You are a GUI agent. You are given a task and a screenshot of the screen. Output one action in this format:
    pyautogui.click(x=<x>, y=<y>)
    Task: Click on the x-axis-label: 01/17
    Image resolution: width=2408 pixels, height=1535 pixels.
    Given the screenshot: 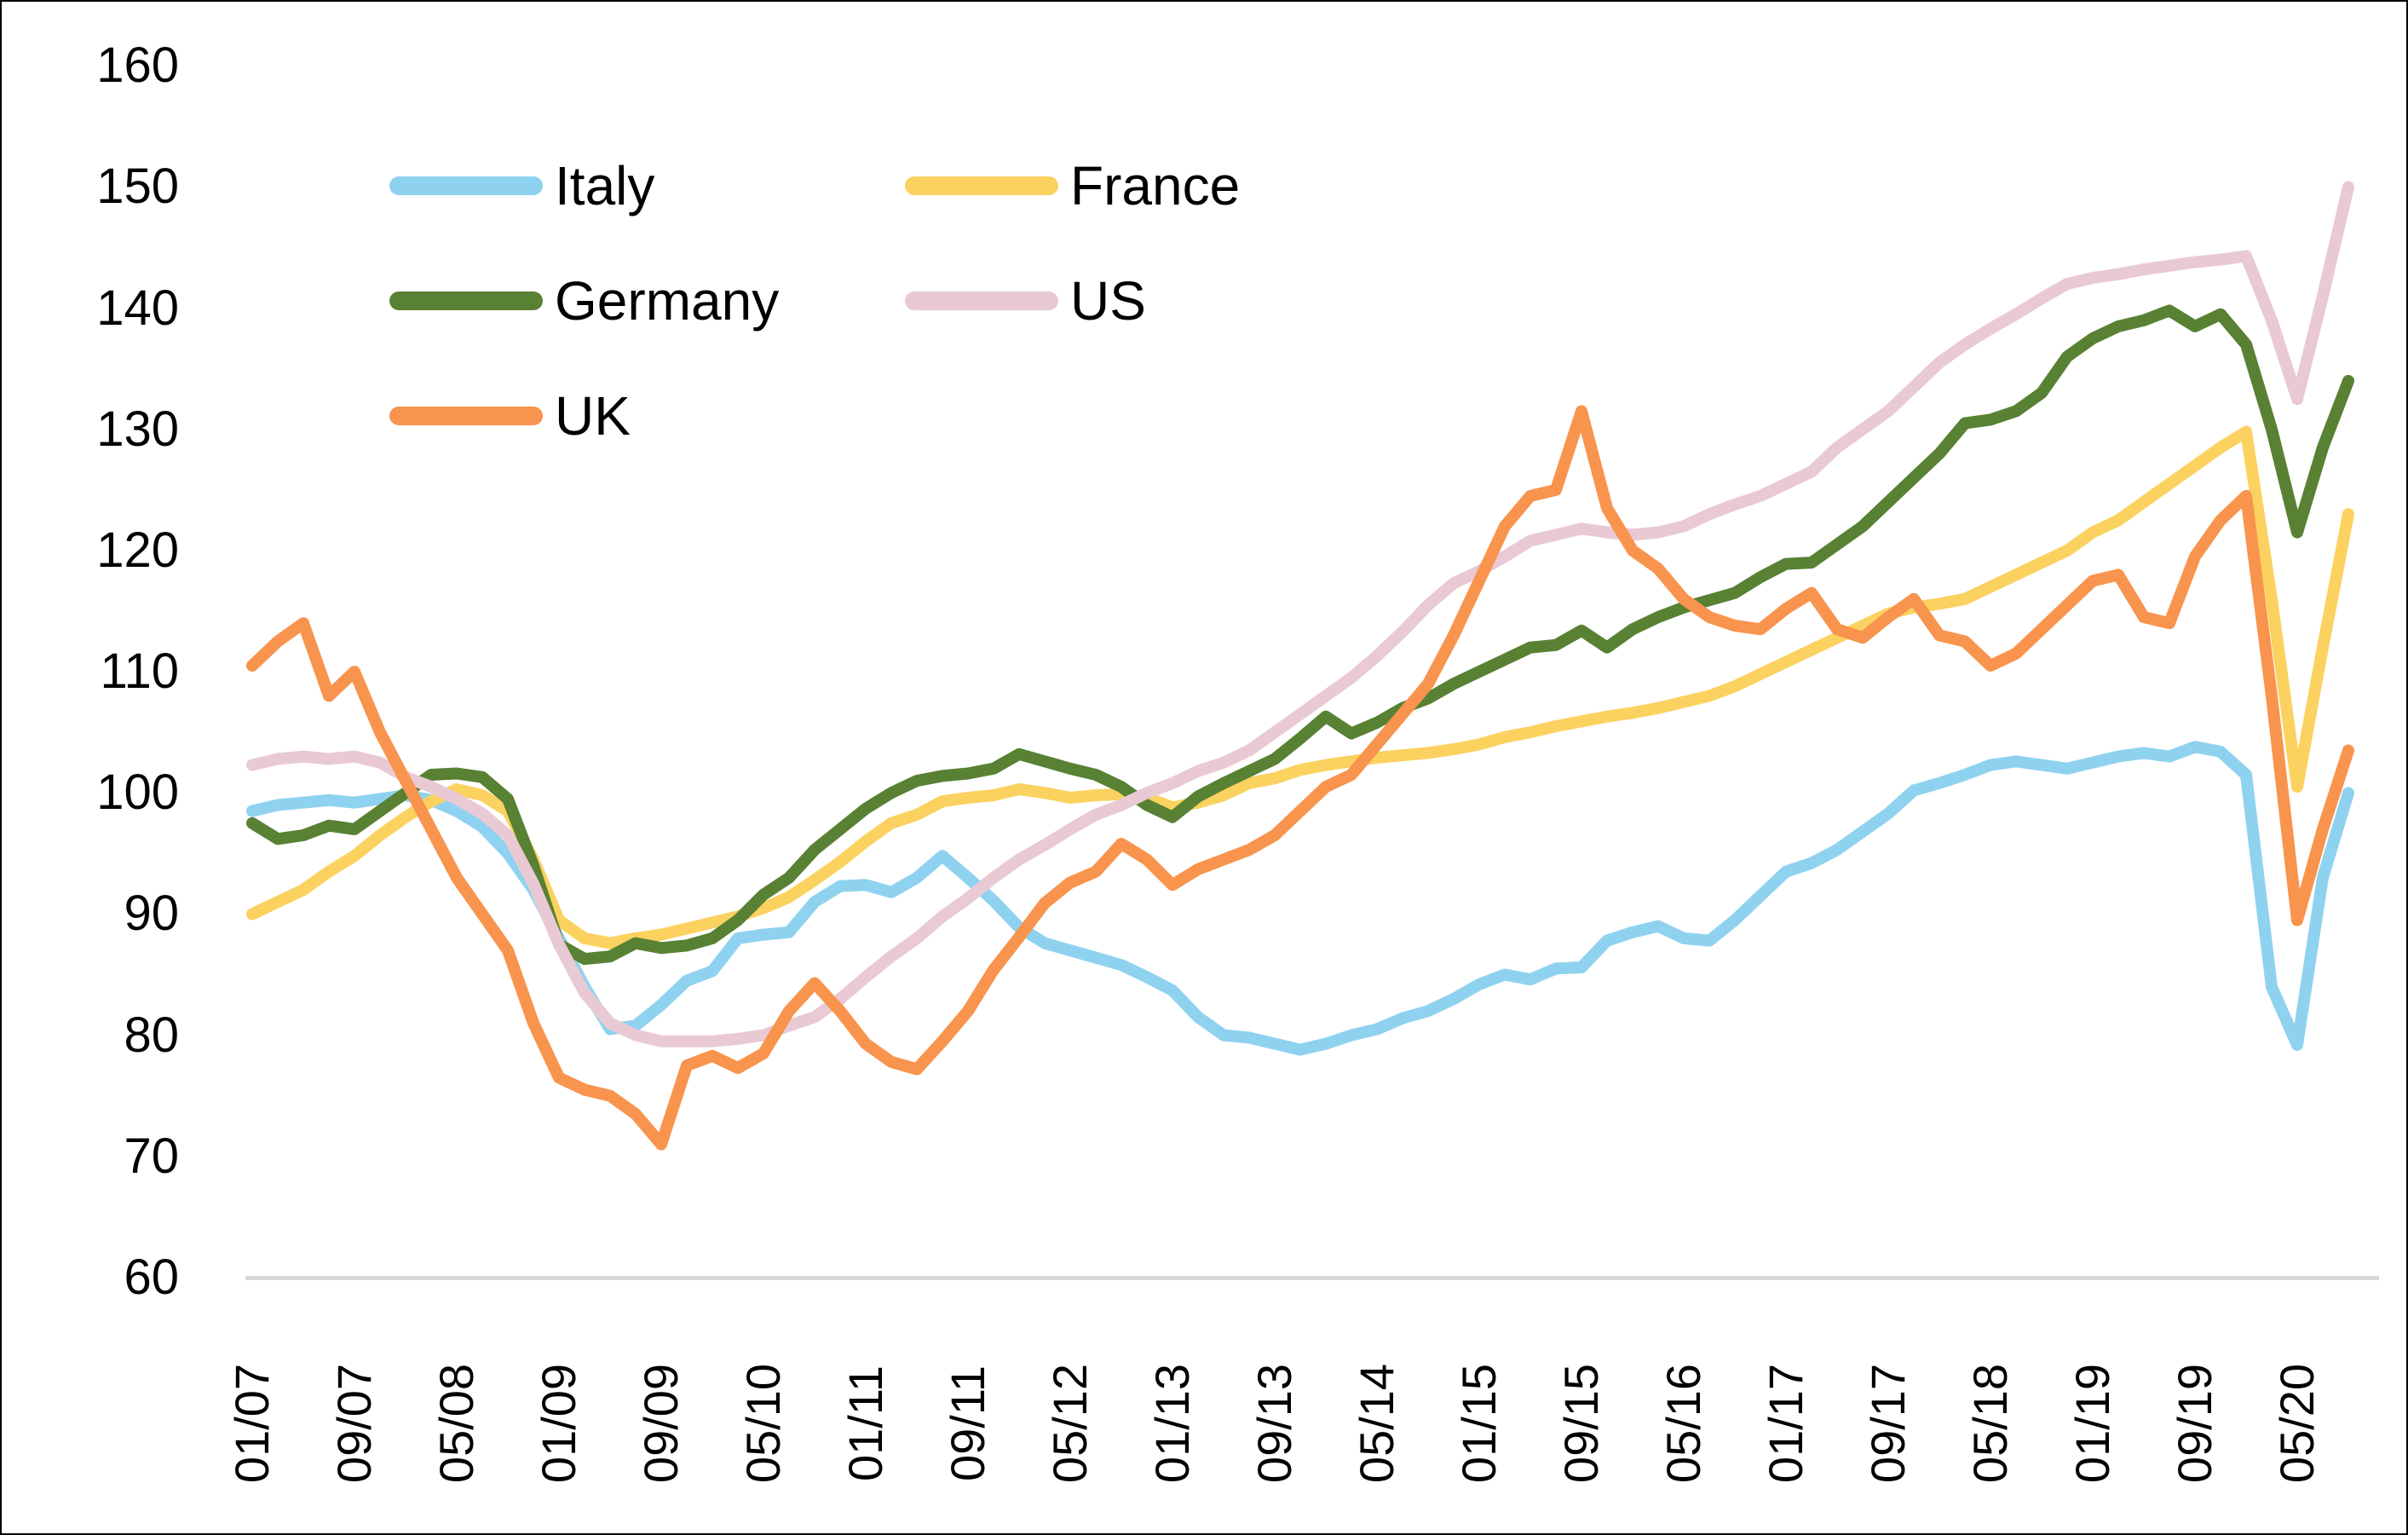 What is the action you would take?
    pyautogui.click(x=1785, y=1423)
    